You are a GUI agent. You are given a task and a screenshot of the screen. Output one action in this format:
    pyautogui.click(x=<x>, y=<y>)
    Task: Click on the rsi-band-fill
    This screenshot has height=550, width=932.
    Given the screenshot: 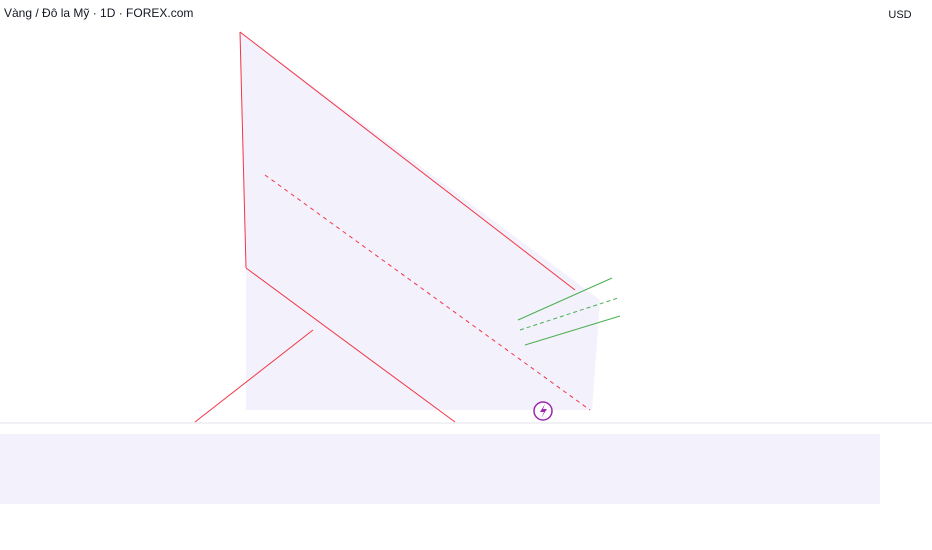 What is the action you would take?
    pyautogui.click(x=440, y=469)
    